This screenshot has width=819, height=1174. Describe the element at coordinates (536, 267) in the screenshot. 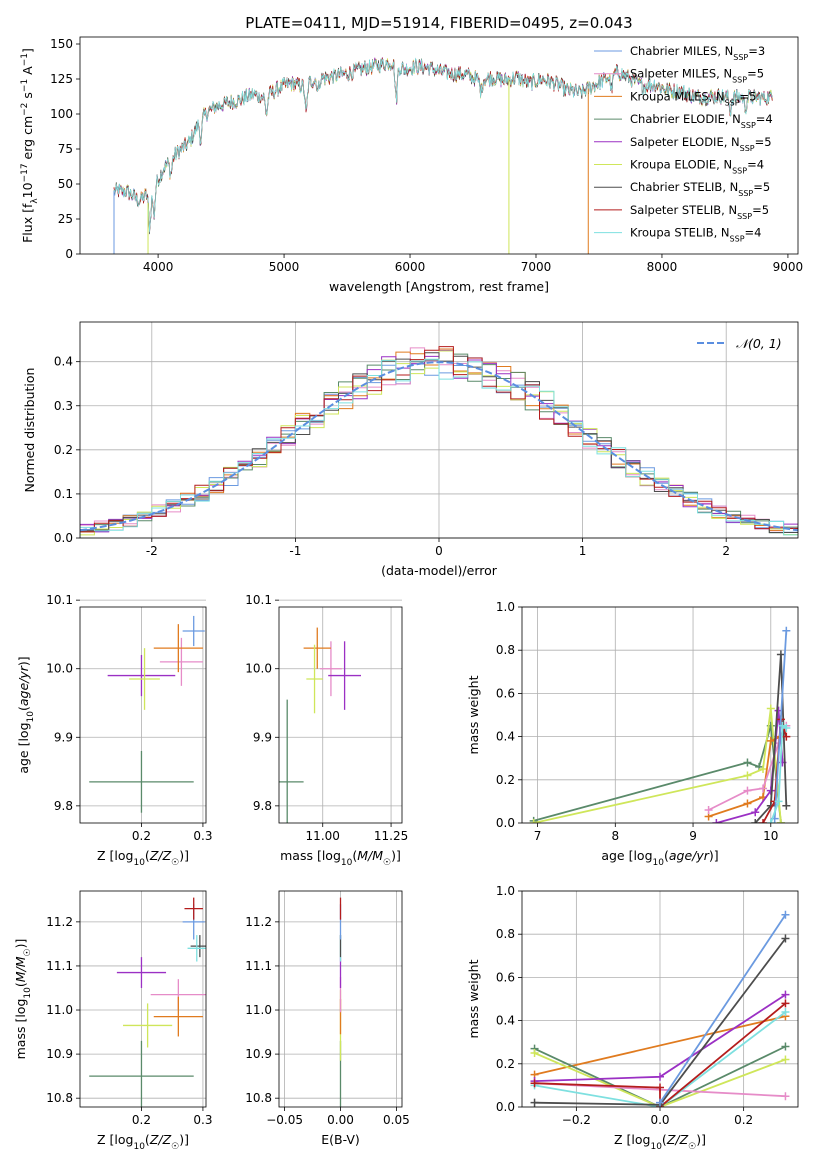

I see `x-tick-label: 7000` at that location.